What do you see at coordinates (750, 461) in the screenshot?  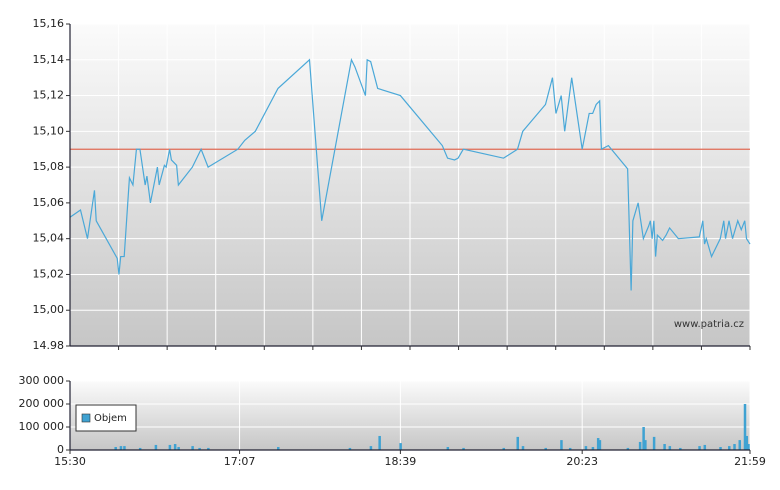 I see `x-tick-label: 21:59` at bounding box center [750, 461].